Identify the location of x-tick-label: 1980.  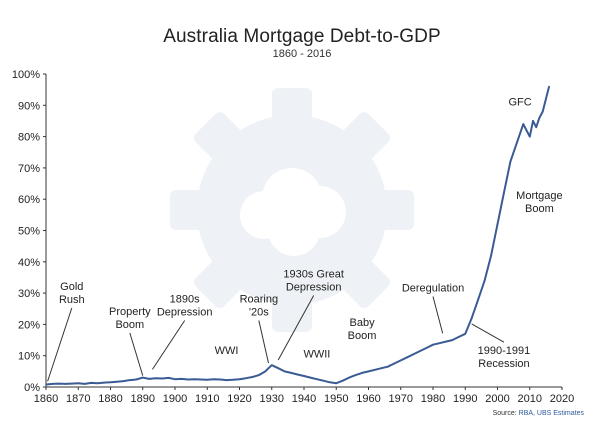
(433, 399).